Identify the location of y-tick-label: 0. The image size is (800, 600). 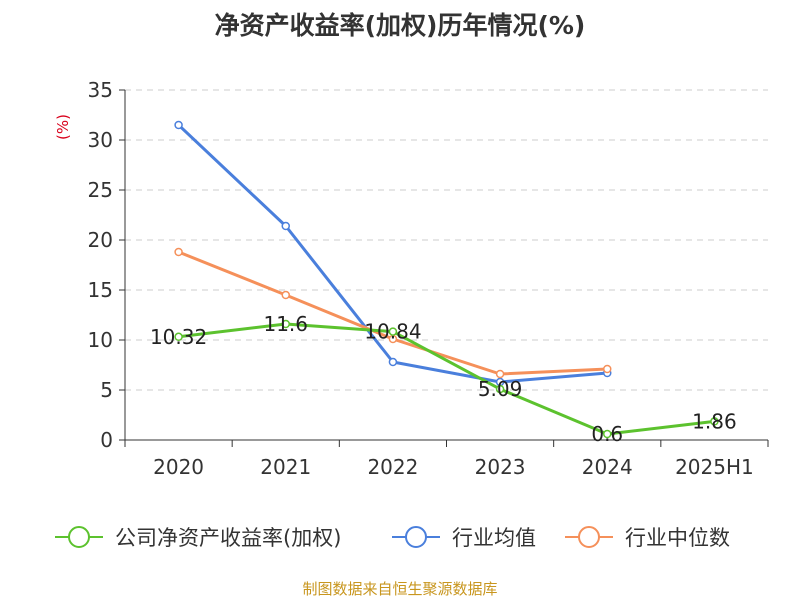
(106, 440).